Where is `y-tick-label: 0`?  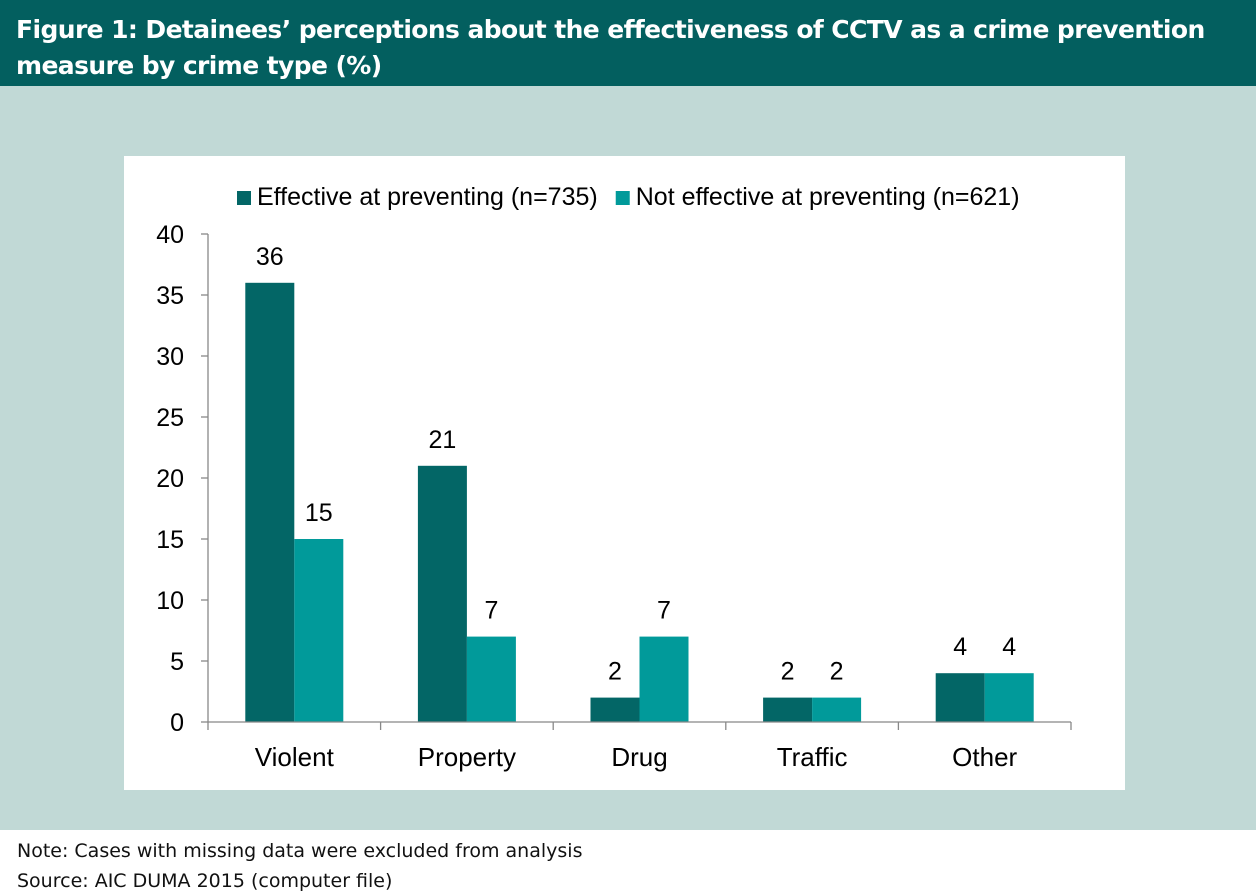 y-tick-label: 0 is located at coordinates (177, 723).